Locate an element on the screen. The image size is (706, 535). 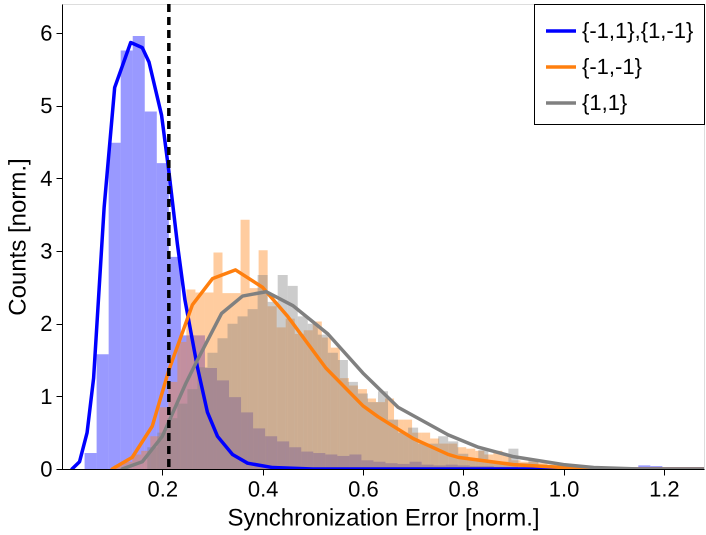
x-tick-label: 0.4 is located at coordinates (263, 489).